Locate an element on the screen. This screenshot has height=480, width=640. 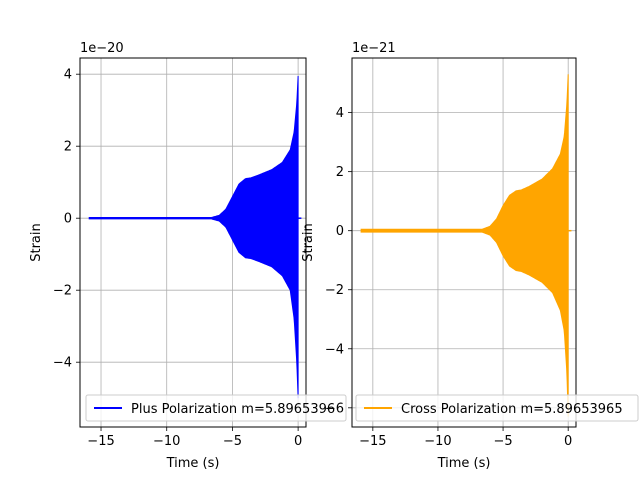
legend: Plus Polarization m=5.8965396 is located at coordinates (216, 408).